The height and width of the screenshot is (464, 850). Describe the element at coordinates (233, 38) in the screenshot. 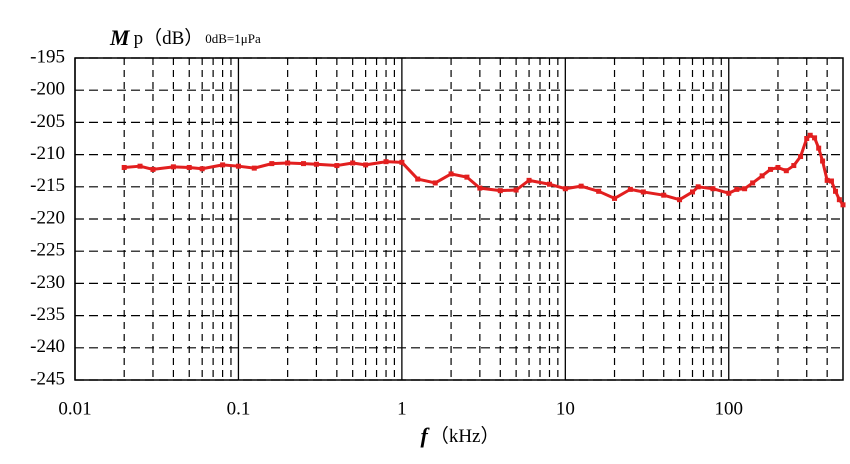

I see `y-note: 0dB=1μPa` at that location.